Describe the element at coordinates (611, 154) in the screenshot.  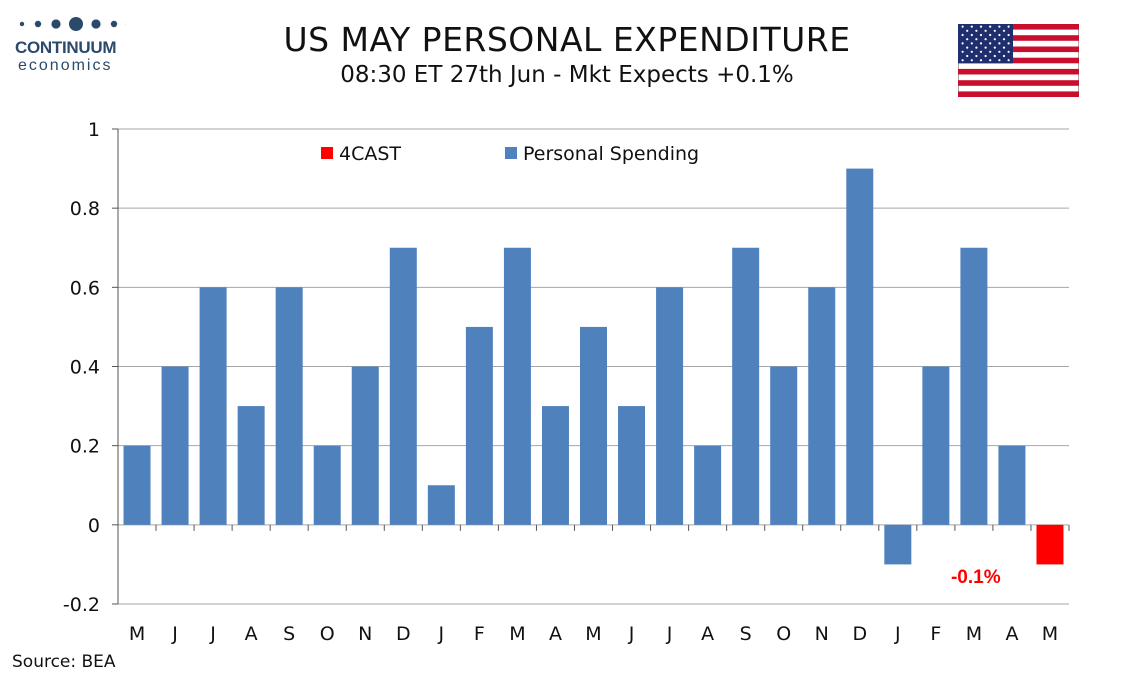
I see `legend-label-spending: Personal Spending` at that location.